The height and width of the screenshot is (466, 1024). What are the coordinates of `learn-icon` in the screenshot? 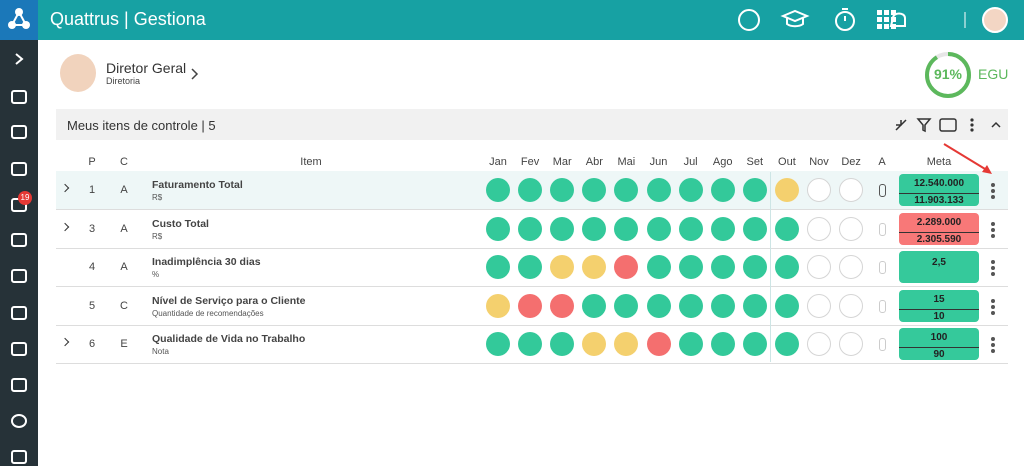 It's located at (795, 18).